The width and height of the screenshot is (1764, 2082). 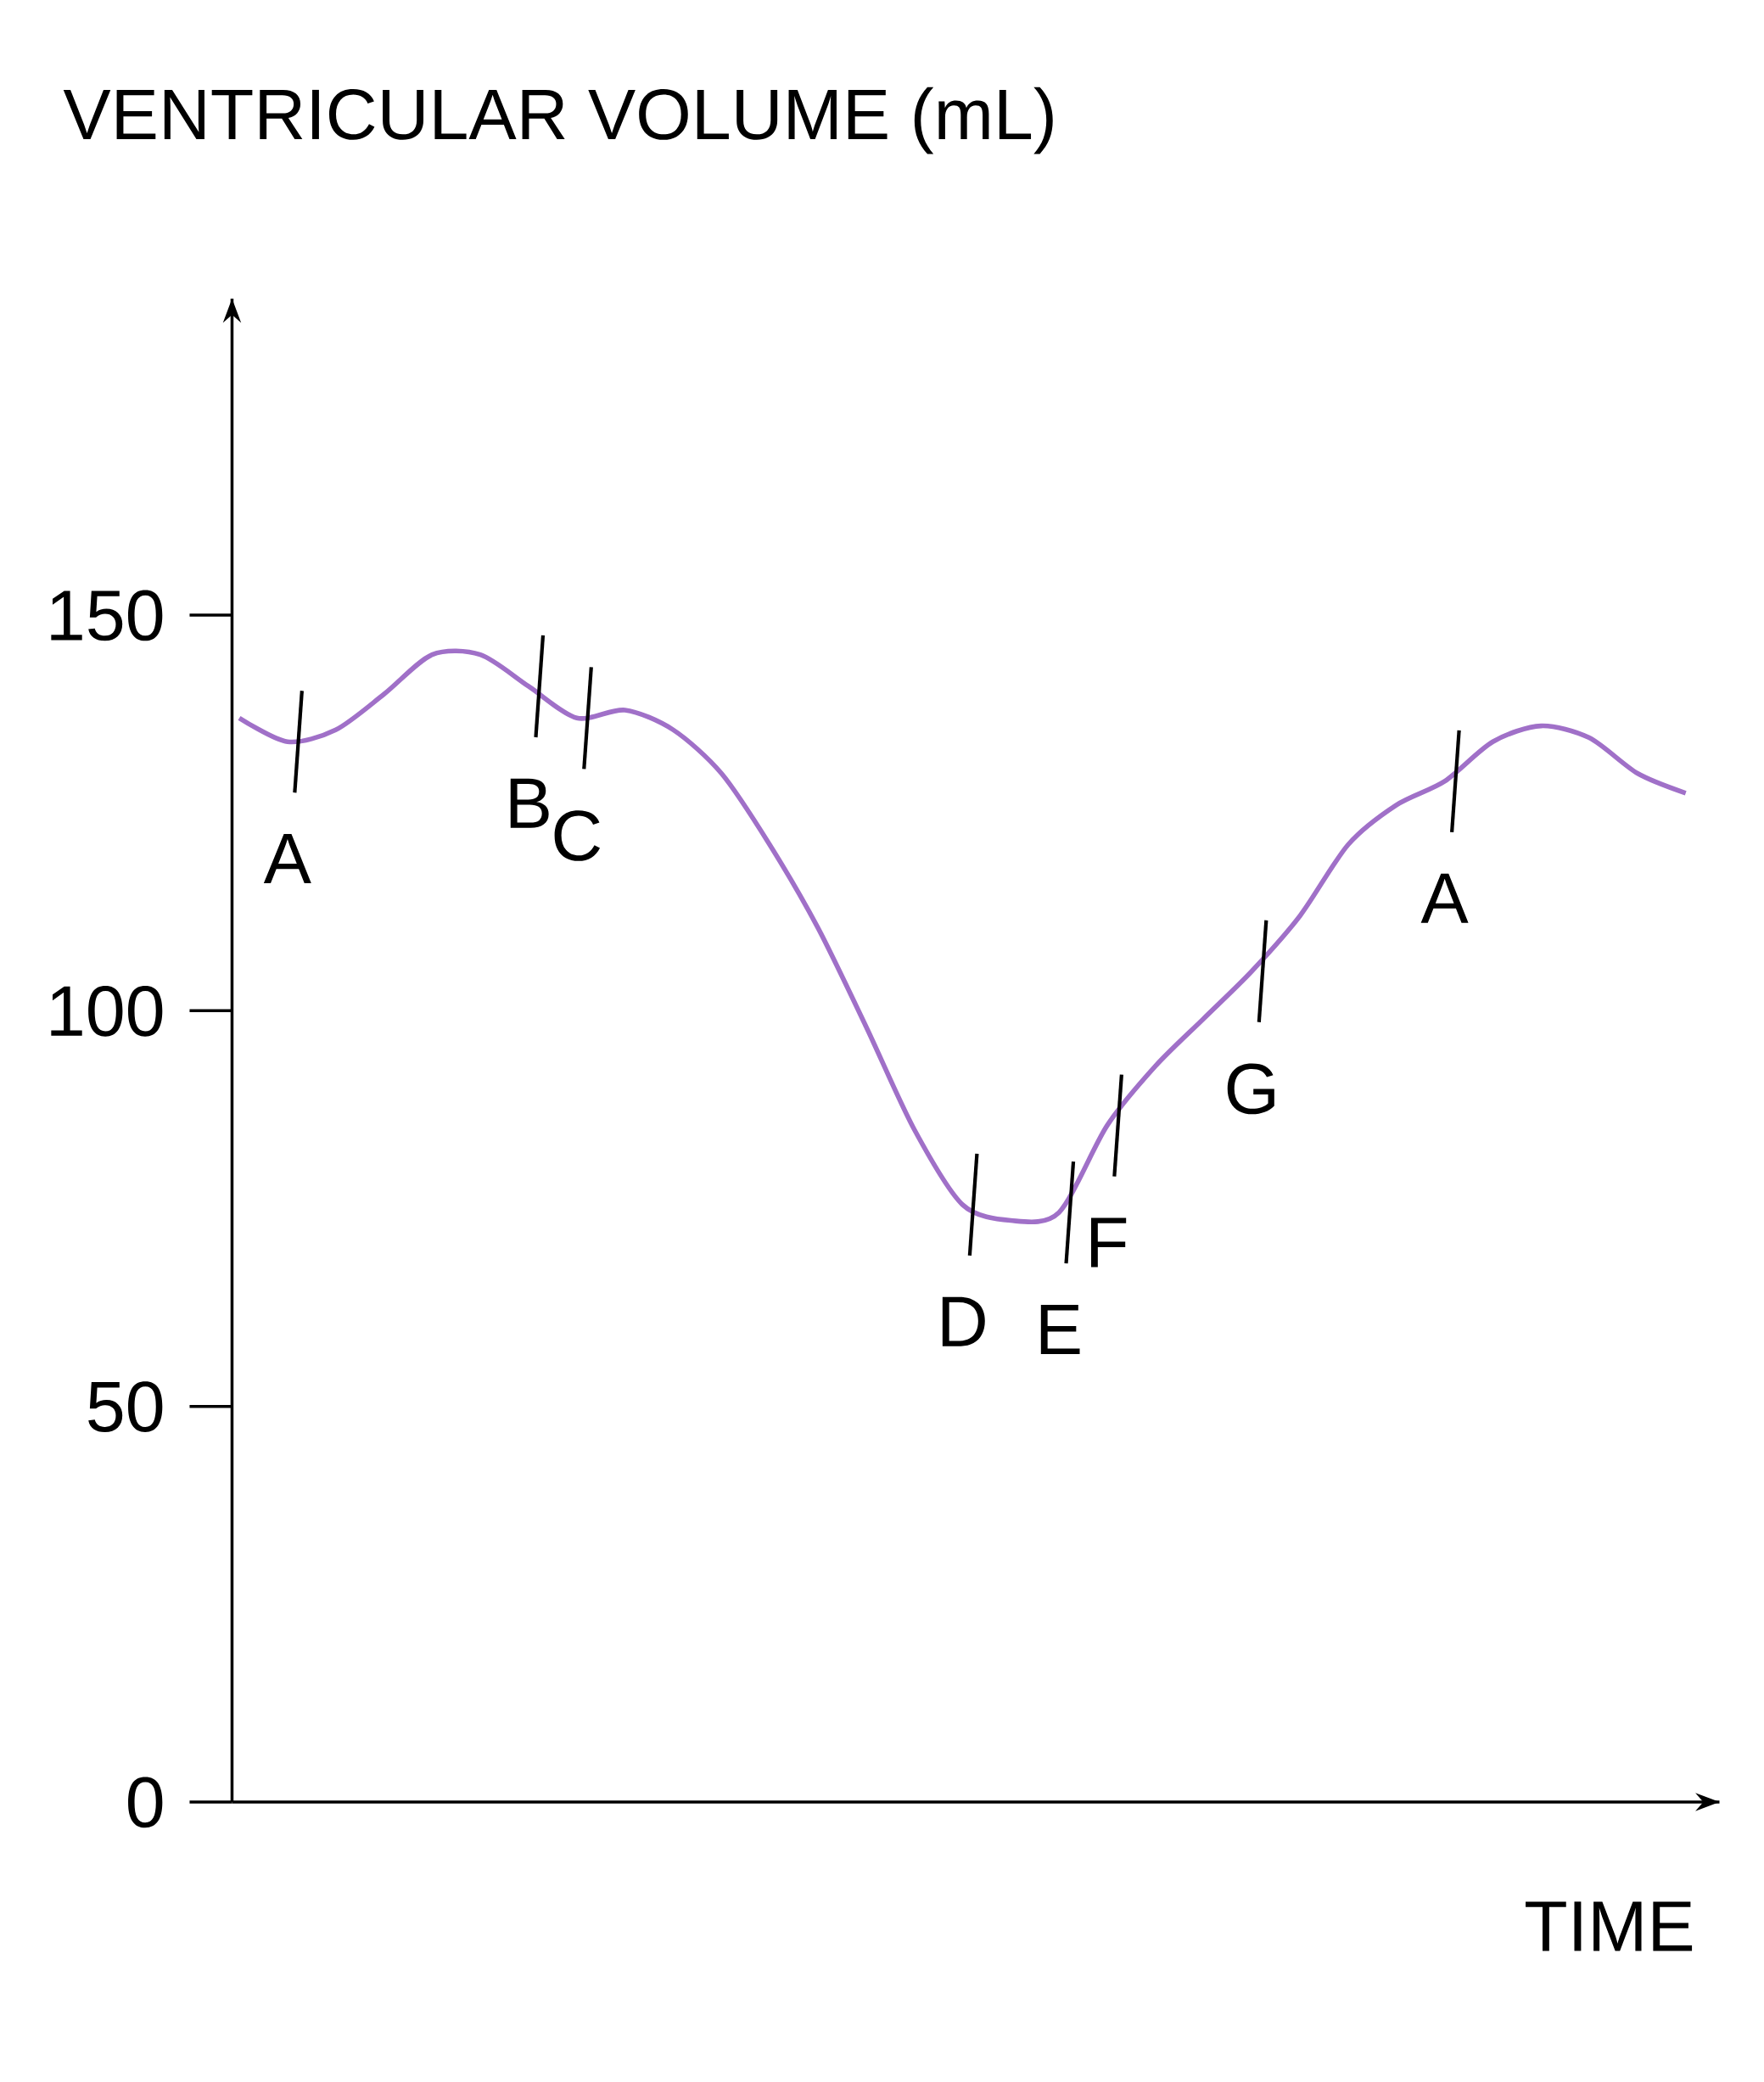 I want to click on y-tick-label: 100, so click(x=107, y=1011).